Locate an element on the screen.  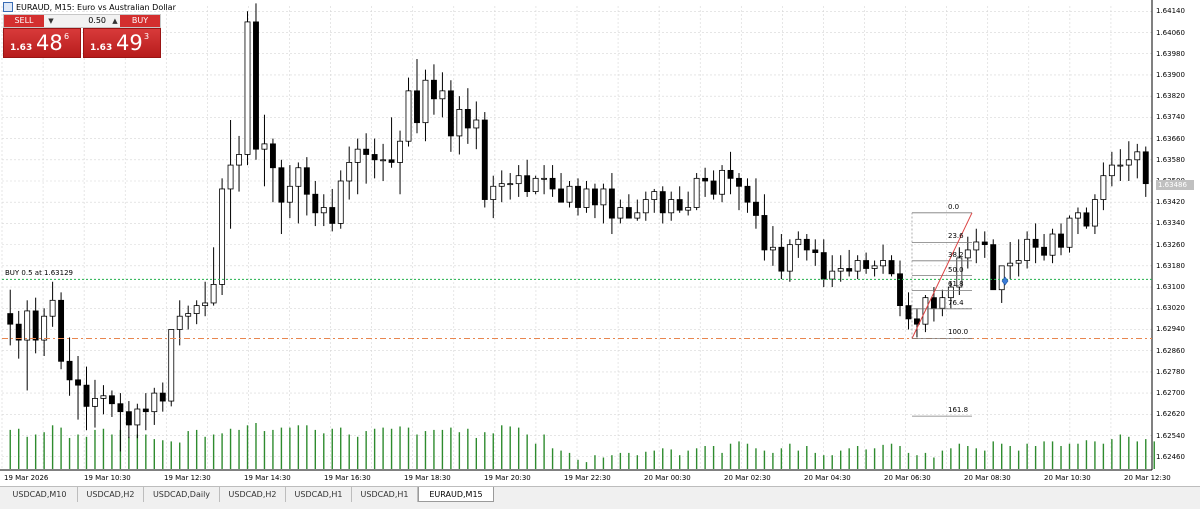
buy-order-label: BUY 0.5 at 1.63129 is located at coordinates (39, 273).